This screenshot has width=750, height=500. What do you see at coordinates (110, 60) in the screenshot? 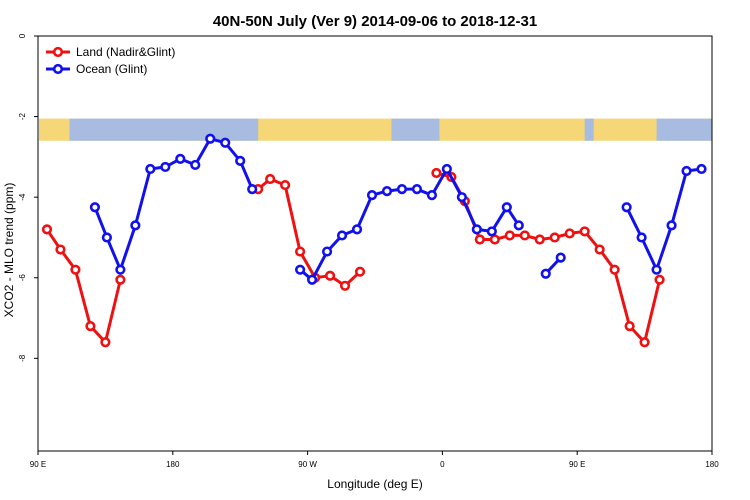
I see `legend: Land (Nadir&Glint) Ocean (Glint)` at bounding box center [110, 60].